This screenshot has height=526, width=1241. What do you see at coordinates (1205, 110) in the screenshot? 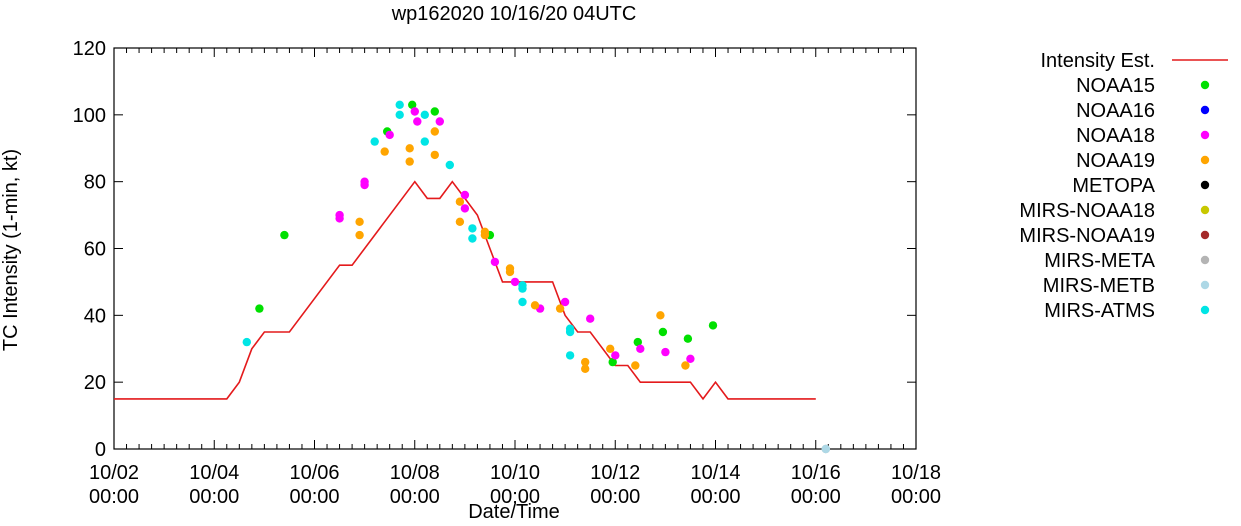
I see `legend-swatch-noaa16` at bounding box center [1205, 110].